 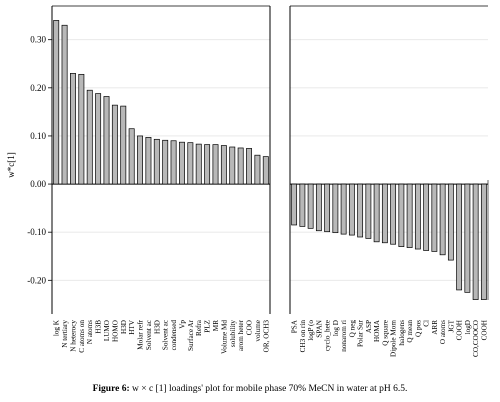 What do you see at coordinates (36, 232) in the screenshot?
I see `y-tick-label: -0.10` at bounding box center [36, 232].